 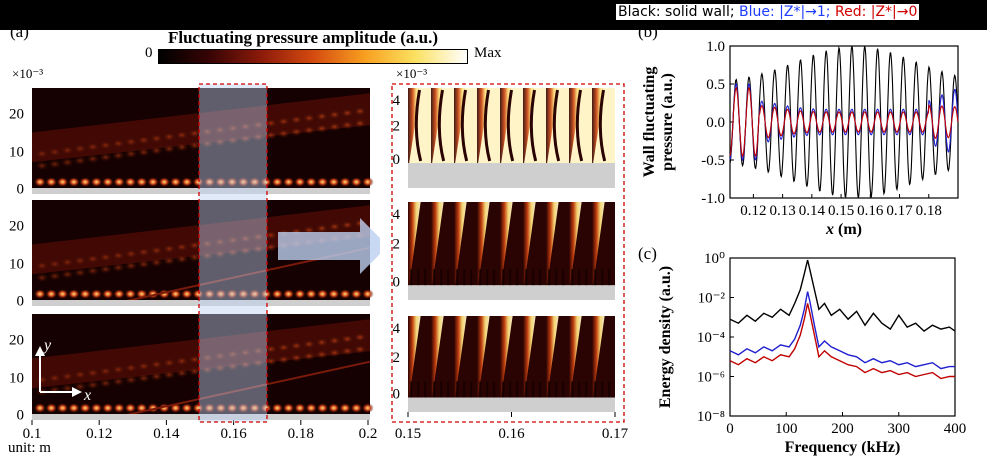 What do you see at coordinates (730, 429) in the screenshot?
I see `x-tick-label: 0` at bounding box center [730, 429].